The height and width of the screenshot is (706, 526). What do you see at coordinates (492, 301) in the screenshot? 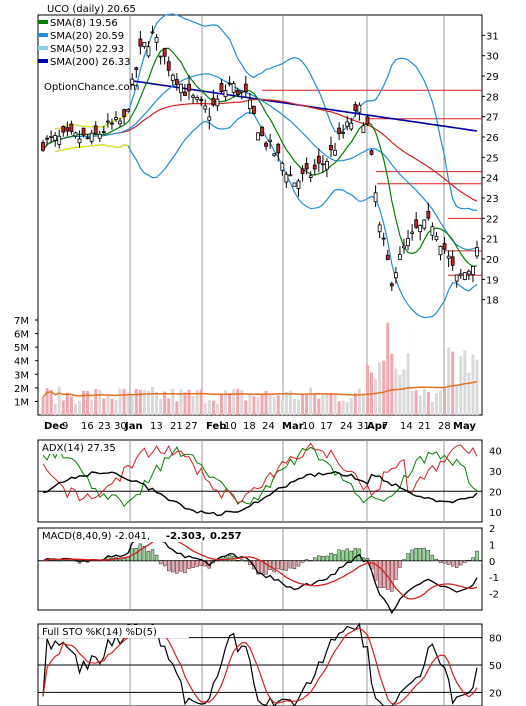
I see `y-tick-label: 18` at bounding box center [492, 301].